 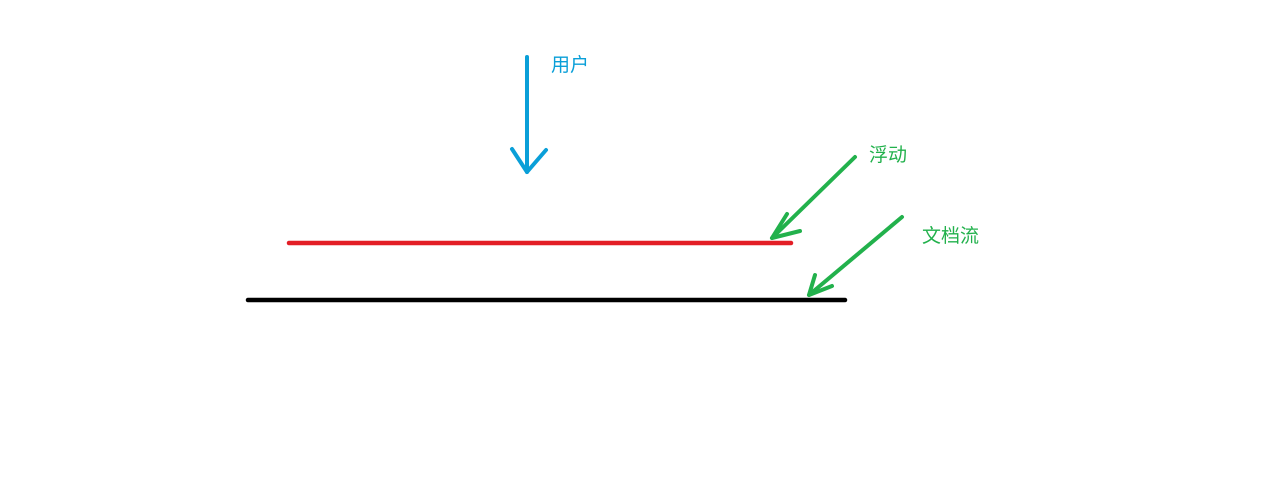 What do you see at coordinates (855, 256) in the screenshot?
I see `document-flow-pointer-arrow` at bounding box center [855, 256].